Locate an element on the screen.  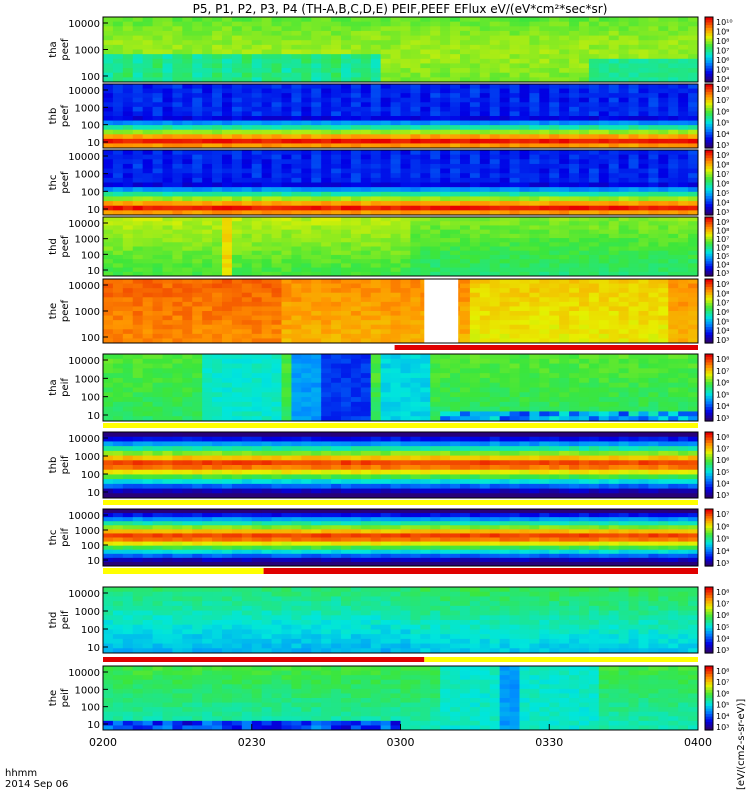
colorbar-thb_peef: 10⁸ 10⁷ 10⁶ 10⁵ 10⁴ 10³ is located at coordinates (716, 116).